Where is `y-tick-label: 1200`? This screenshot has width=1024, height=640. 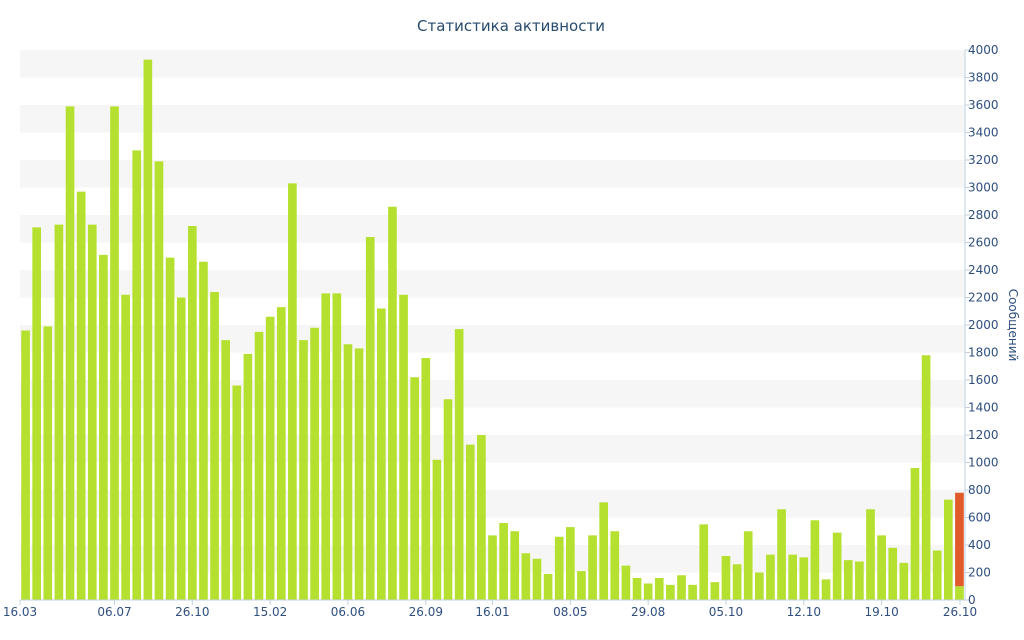 y-tick-label: 1200 is located at coordinates (983, 435).